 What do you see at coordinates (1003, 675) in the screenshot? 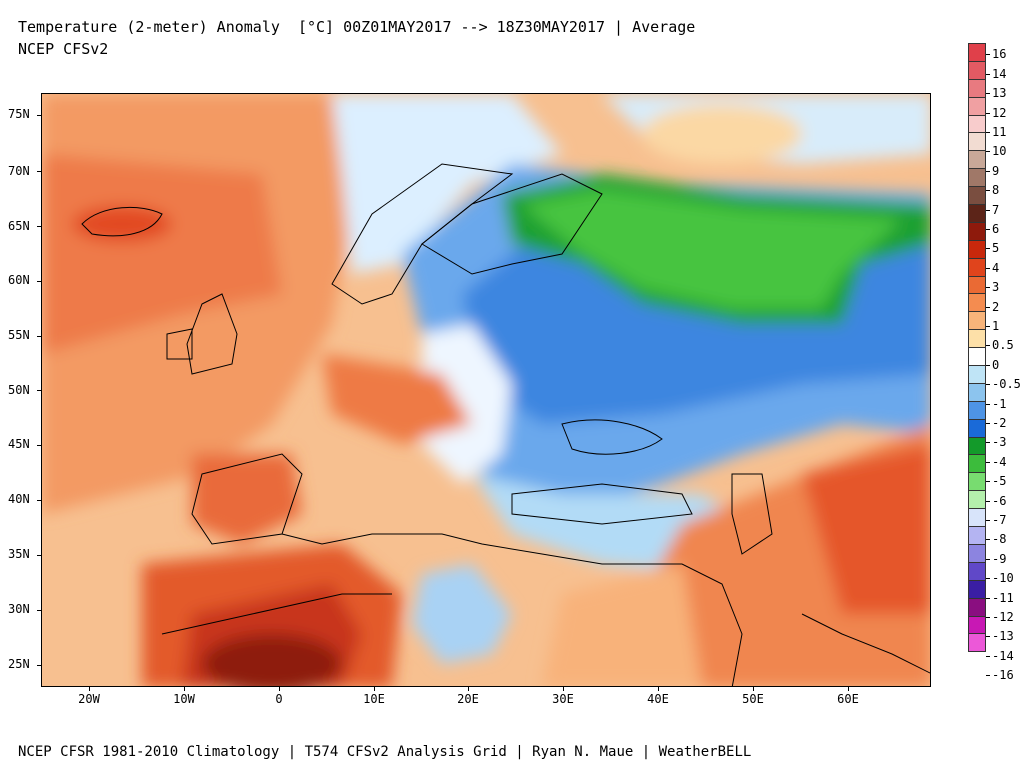
I see `legend-label: -16` at bounding box center [1003, 675].